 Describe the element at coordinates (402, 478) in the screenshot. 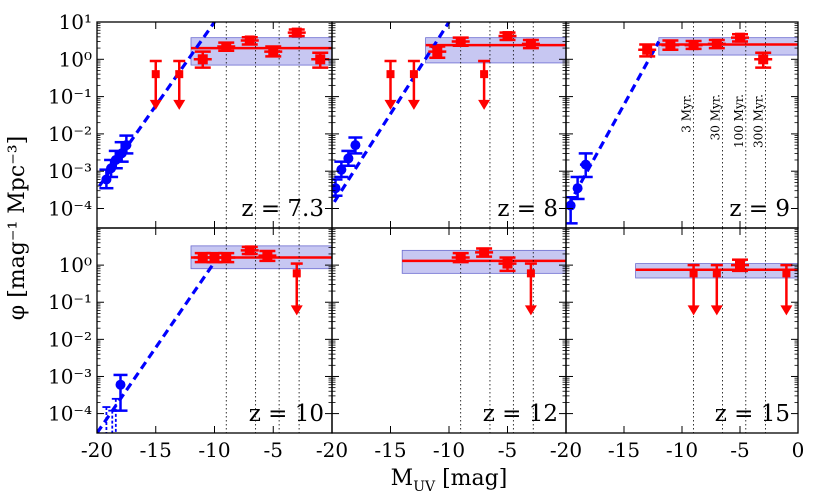

I see `x-axis-title-main: M` at that location.